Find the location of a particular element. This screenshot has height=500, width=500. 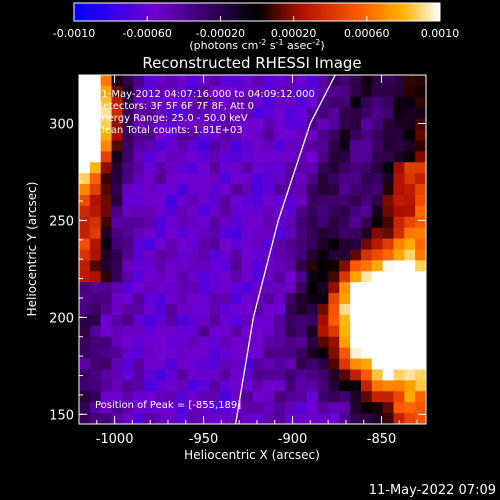

y-tick-label: 150 is located at coordinates (61, 415).